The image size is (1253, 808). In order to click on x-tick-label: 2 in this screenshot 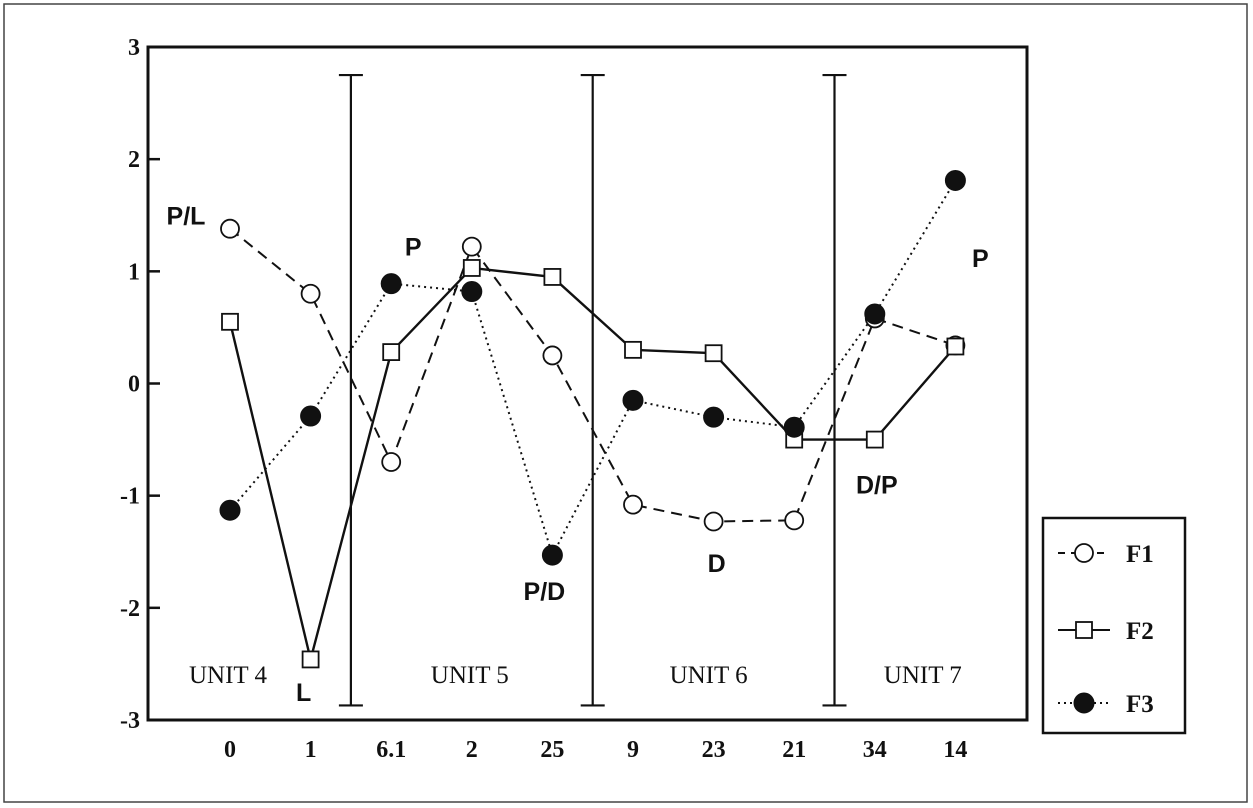, I will do `click(472, 750)`.